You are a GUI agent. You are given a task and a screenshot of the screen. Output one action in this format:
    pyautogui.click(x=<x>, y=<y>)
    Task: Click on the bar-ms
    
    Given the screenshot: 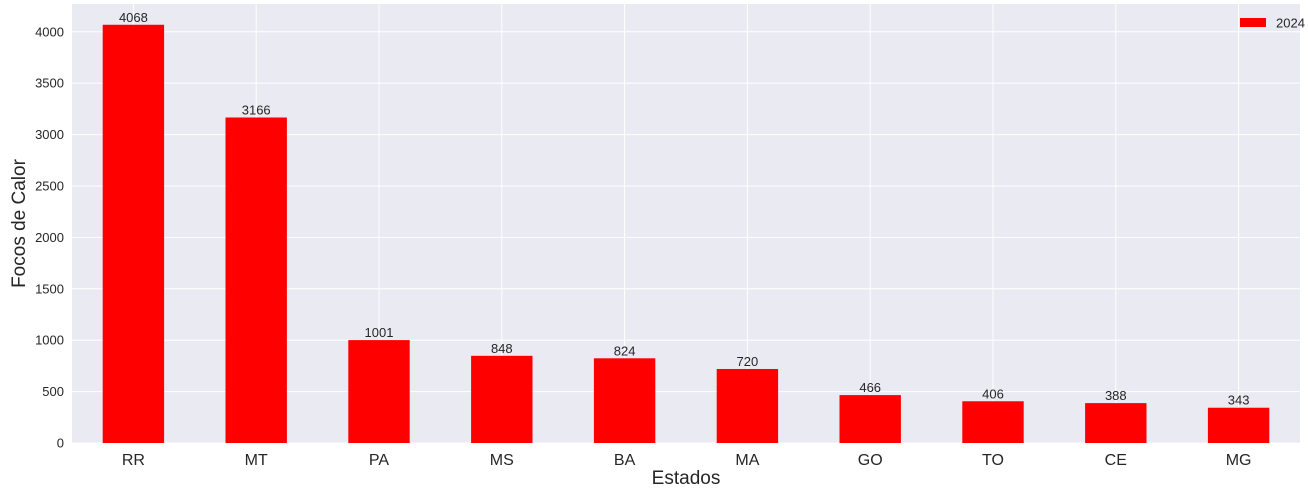 What is the action you would take?
    pyautogui.click(x=502, y=399)
    